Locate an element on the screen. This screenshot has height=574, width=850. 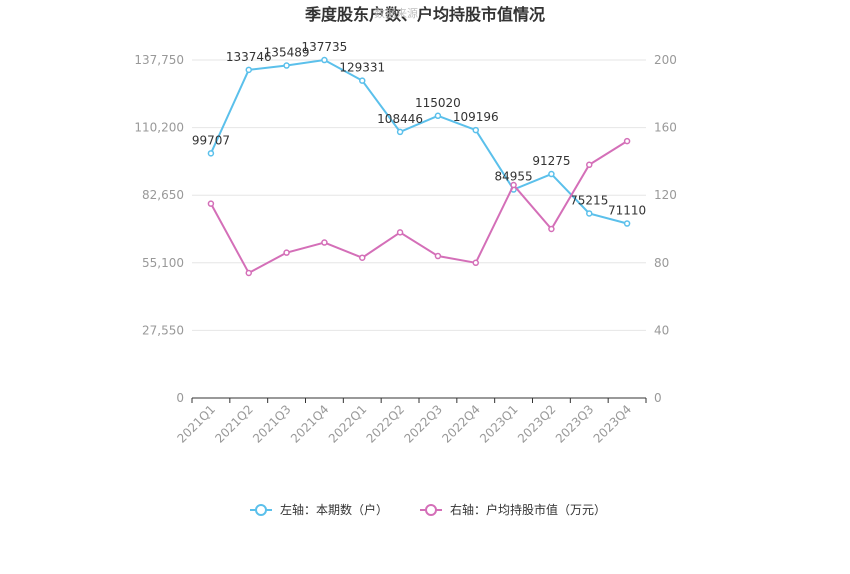
data-label: 71110 is located at coordinates (627, 211).